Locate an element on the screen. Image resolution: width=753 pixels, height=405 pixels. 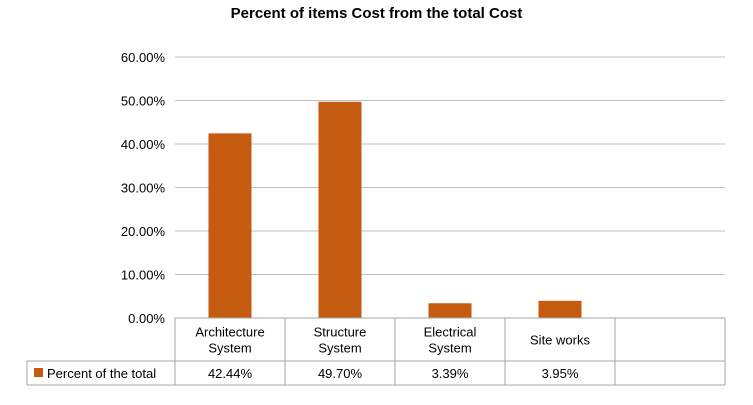
data-label: 3.39% is located at coordinates (450, 373).